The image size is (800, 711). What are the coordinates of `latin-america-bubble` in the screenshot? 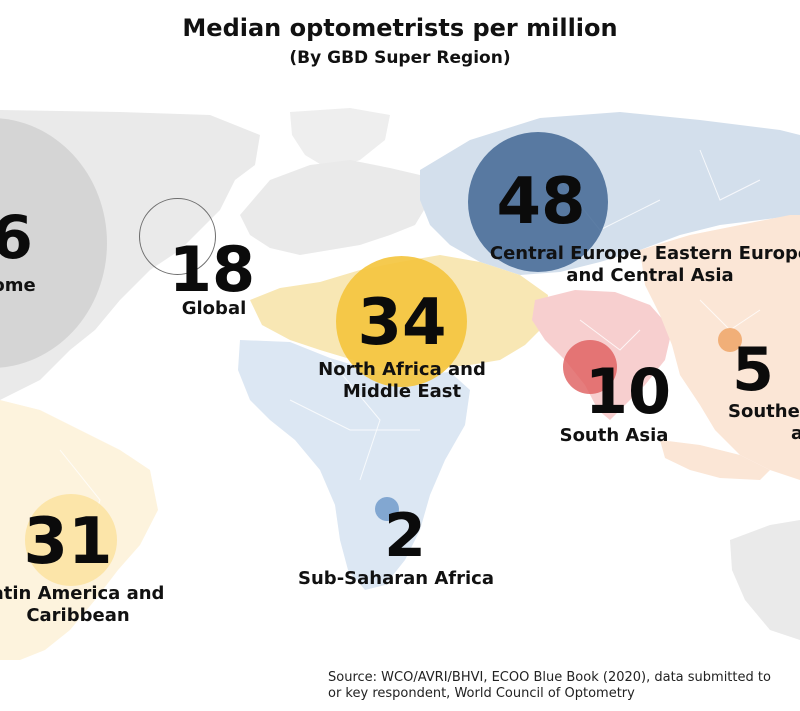 It's located at (71, 540).